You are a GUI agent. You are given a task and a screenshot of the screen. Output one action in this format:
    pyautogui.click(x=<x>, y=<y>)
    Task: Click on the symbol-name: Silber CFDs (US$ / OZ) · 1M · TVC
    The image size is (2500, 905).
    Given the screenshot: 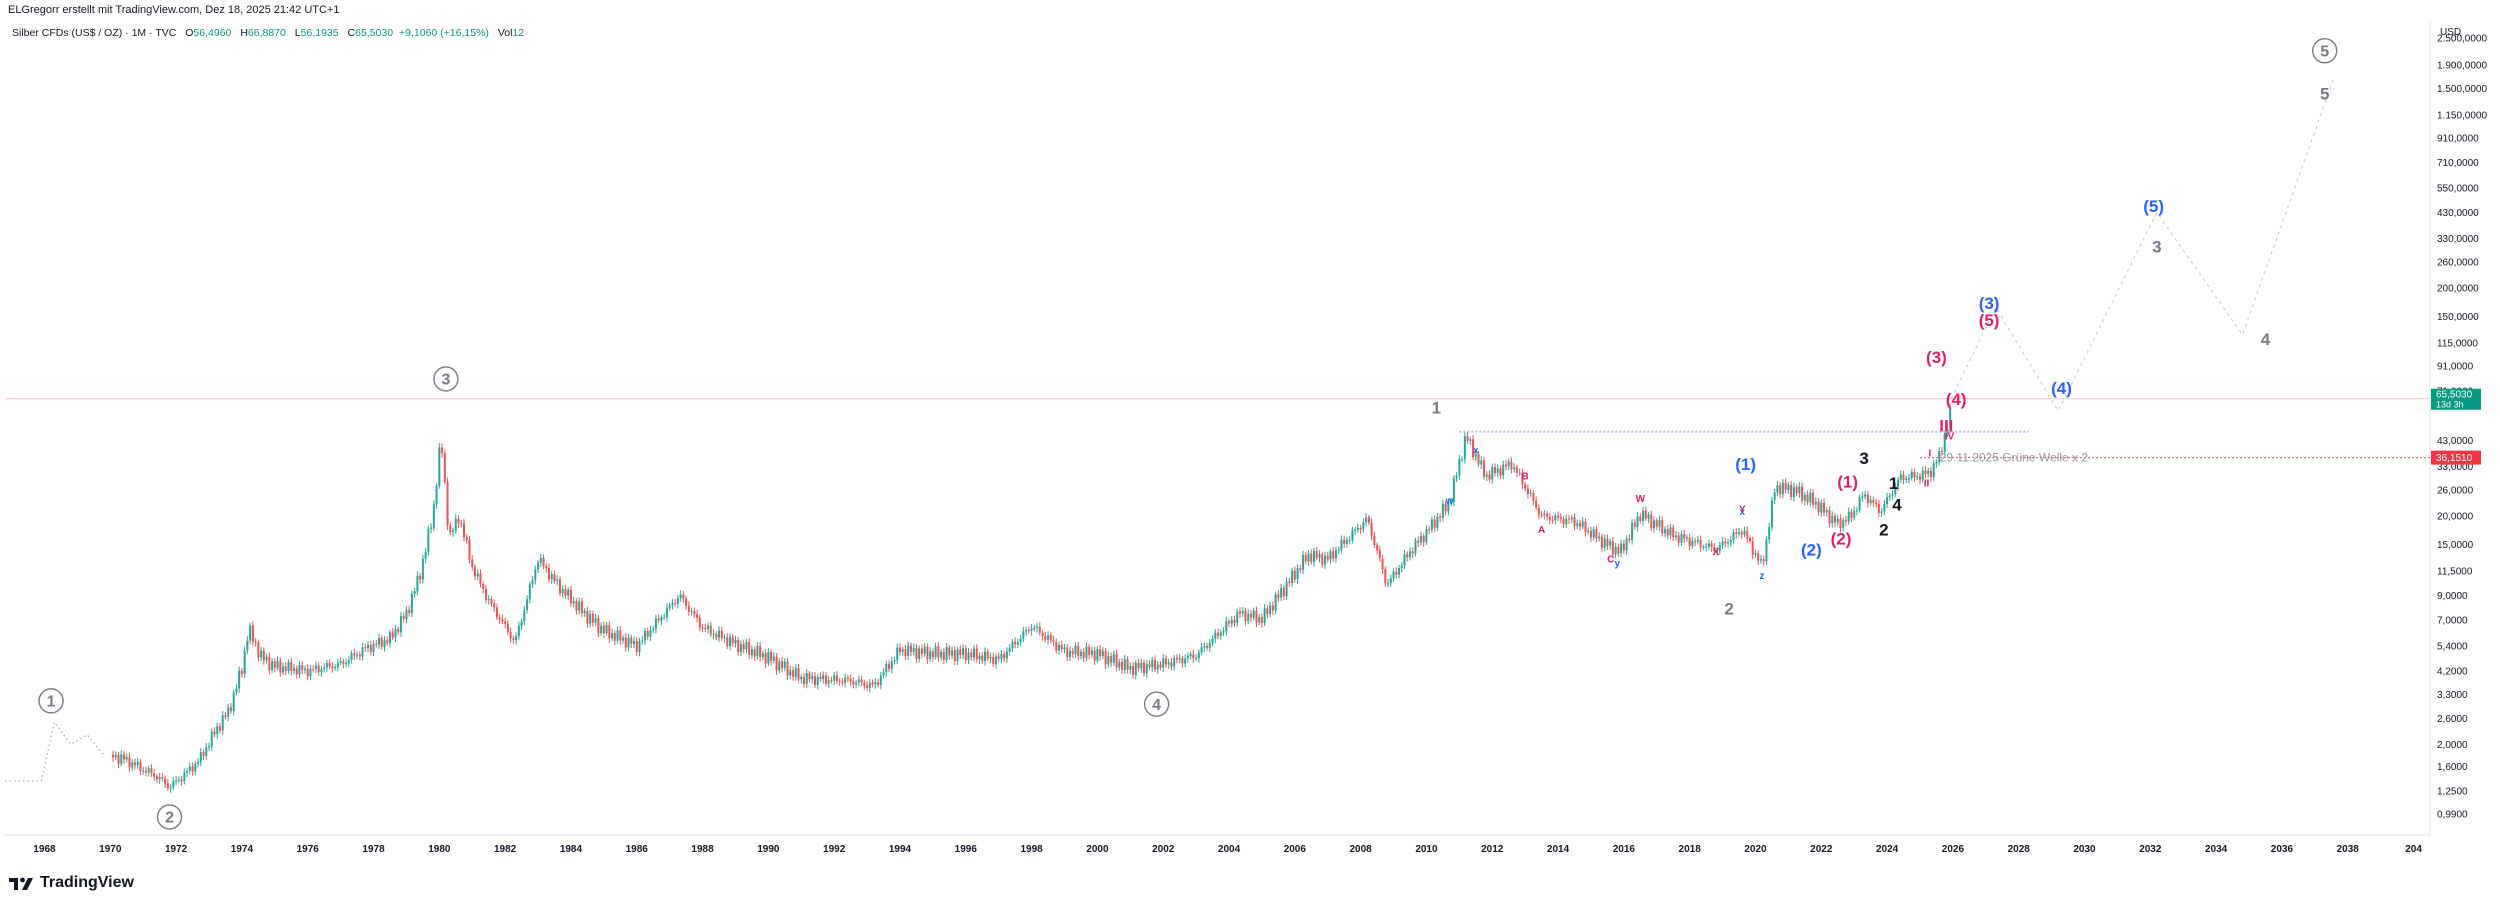 What is the action you would take?
    pyautogui.click(x=94, y=33)
    